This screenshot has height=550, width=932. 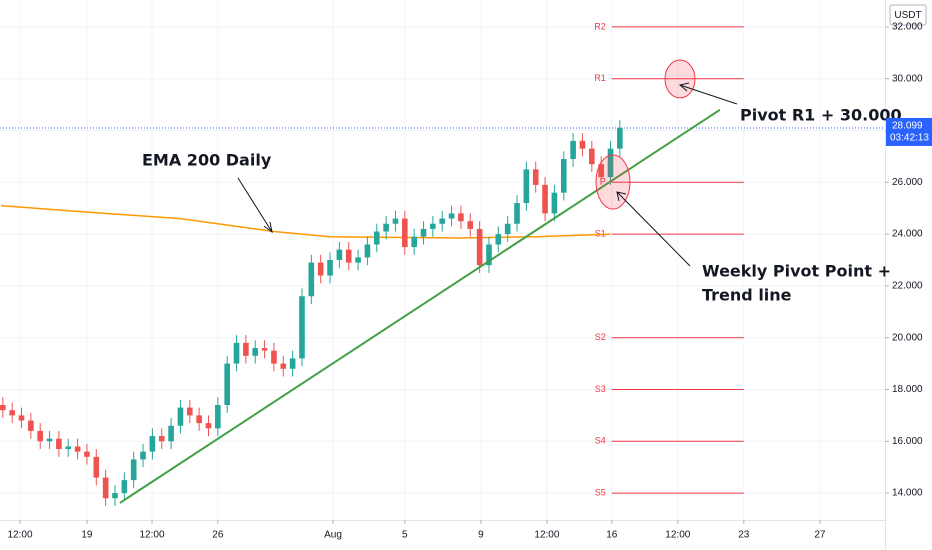 I want to click on annotation: Trend line, so click(x=747, y=295).